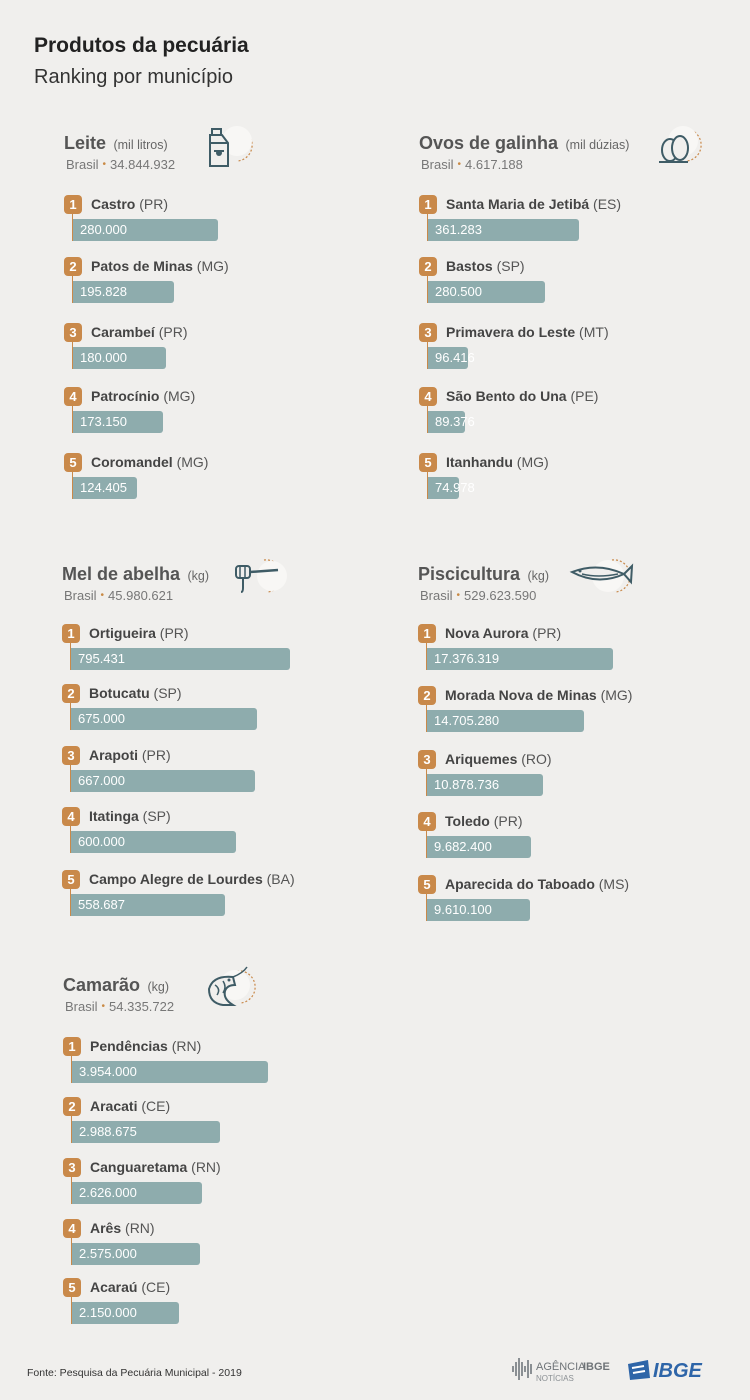 The image size is (750, 1400). Describe the element at coordinates (533, 204) in the screenshot. I see `municipality-label: Santa Maria de Jetibá (ES)` at that location.